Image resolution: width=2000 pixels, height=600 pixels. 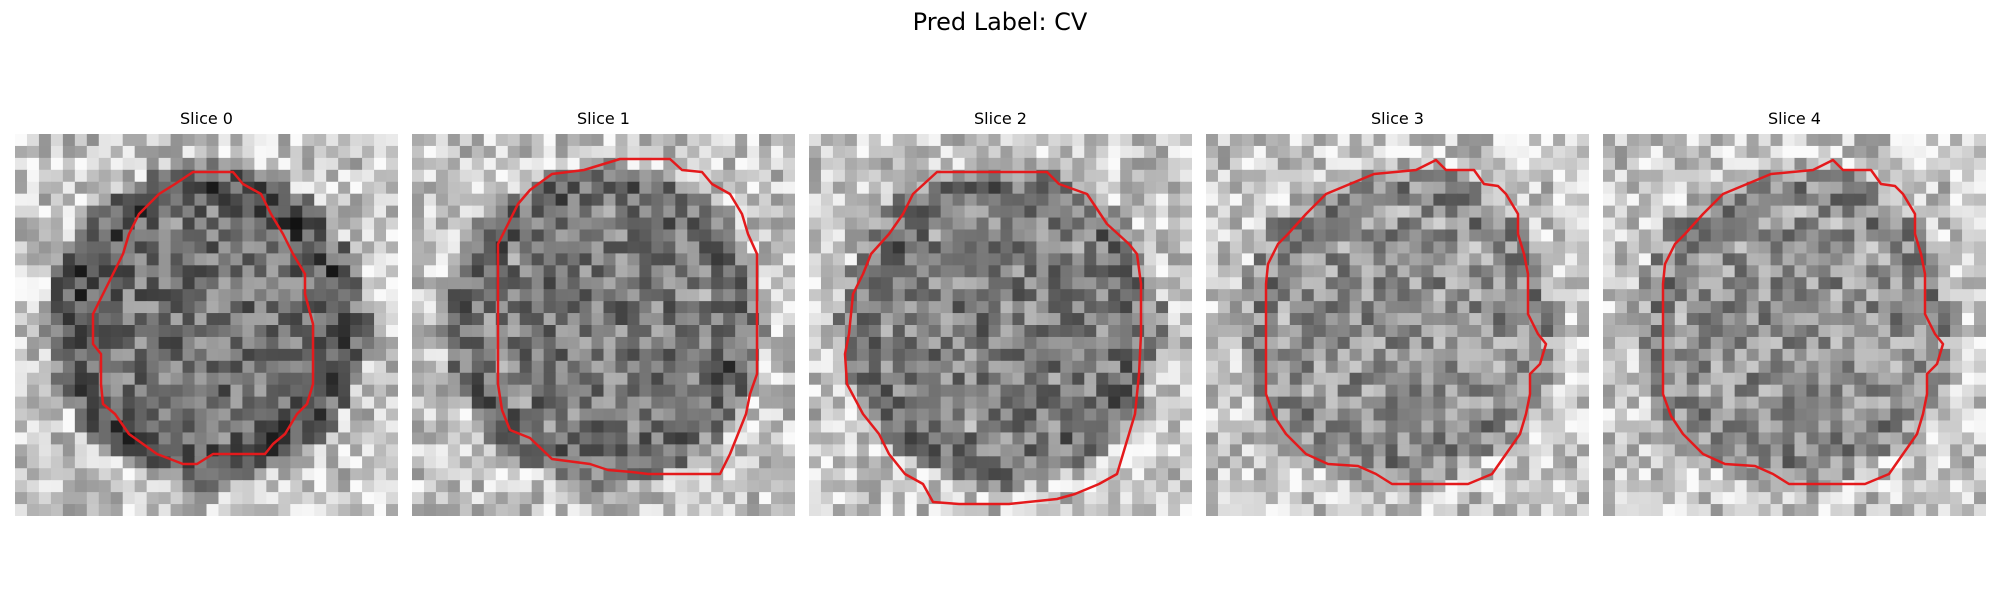 What do you see at coordinates (603, 118) in the screenshot?
I see `slice-title-1: Slice 1` at bounding box center [603, 118].